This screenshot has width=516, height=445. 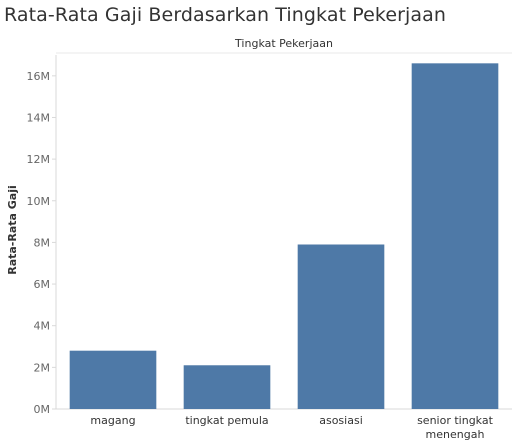 I want to click on x-category-label: menengah, so click(x=455, y=434).